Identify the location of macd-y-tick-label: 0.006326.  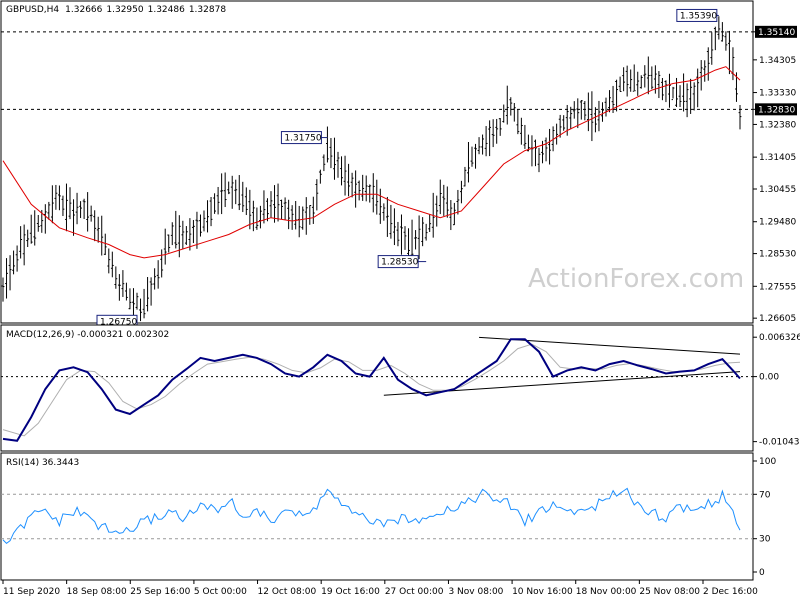
(779, 338).